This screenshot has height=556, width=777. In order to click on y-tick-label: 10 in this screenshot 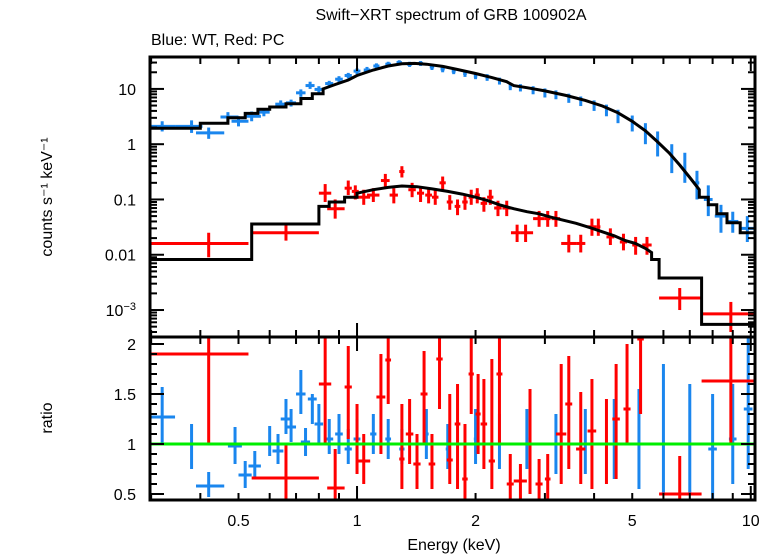, I will do `click(127, 90)`.